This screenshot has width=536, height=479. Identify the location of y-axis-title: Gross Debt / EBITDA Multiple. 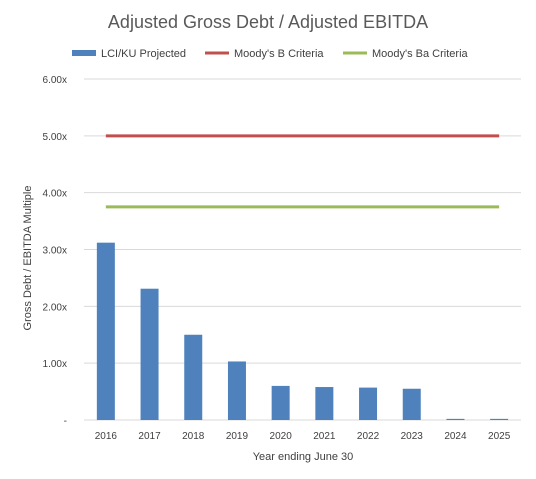
(28, 258).